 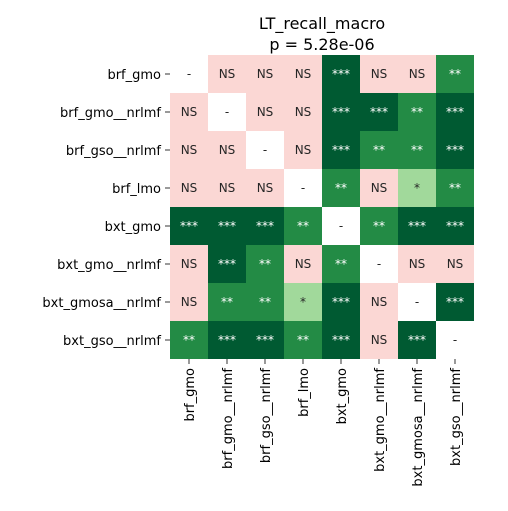 What do you see at coordinates (456, 417) in the screenshot?
I see `column-tick-label: bxt_gso__nrlmf` at bounding box center [456, 417].